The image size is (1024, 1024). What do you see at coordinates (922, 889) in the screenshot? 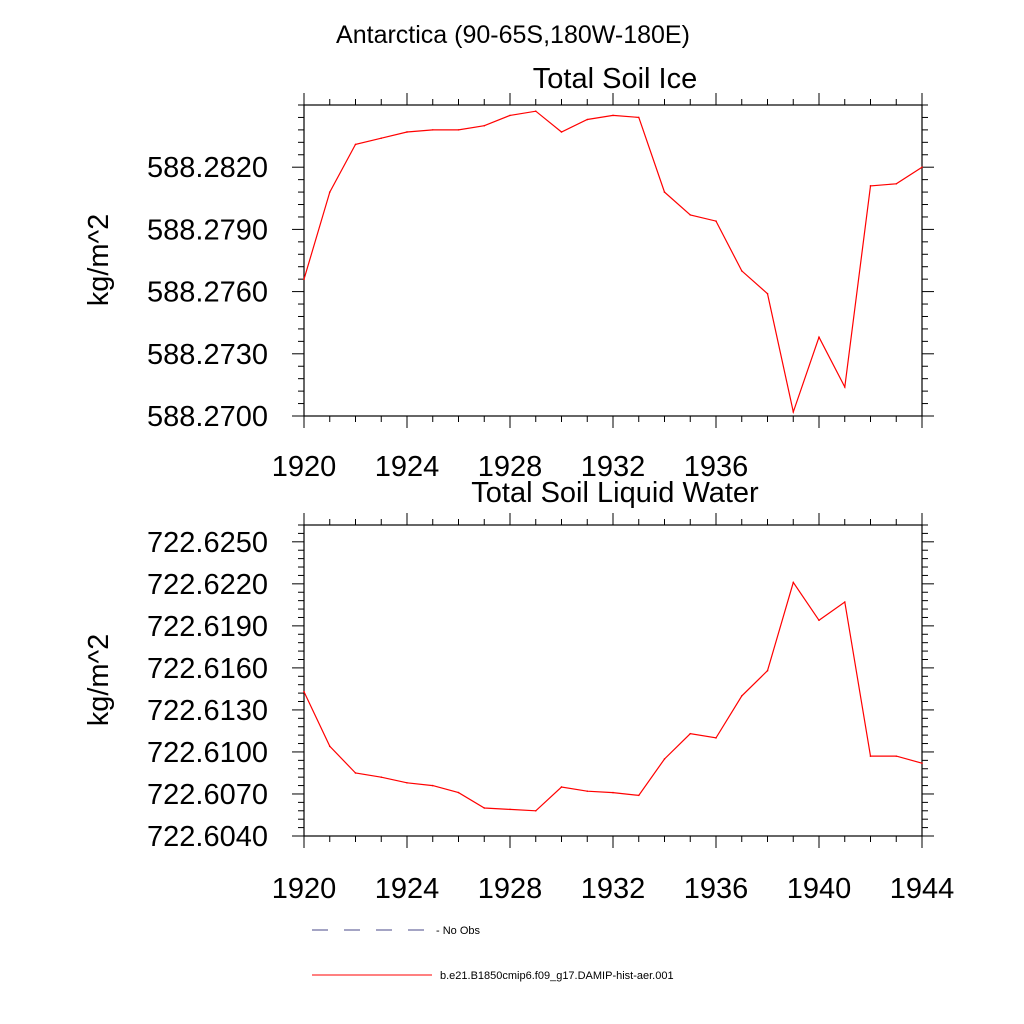
I see `x-tick-label: 1944` at bounding box center [922, 889].